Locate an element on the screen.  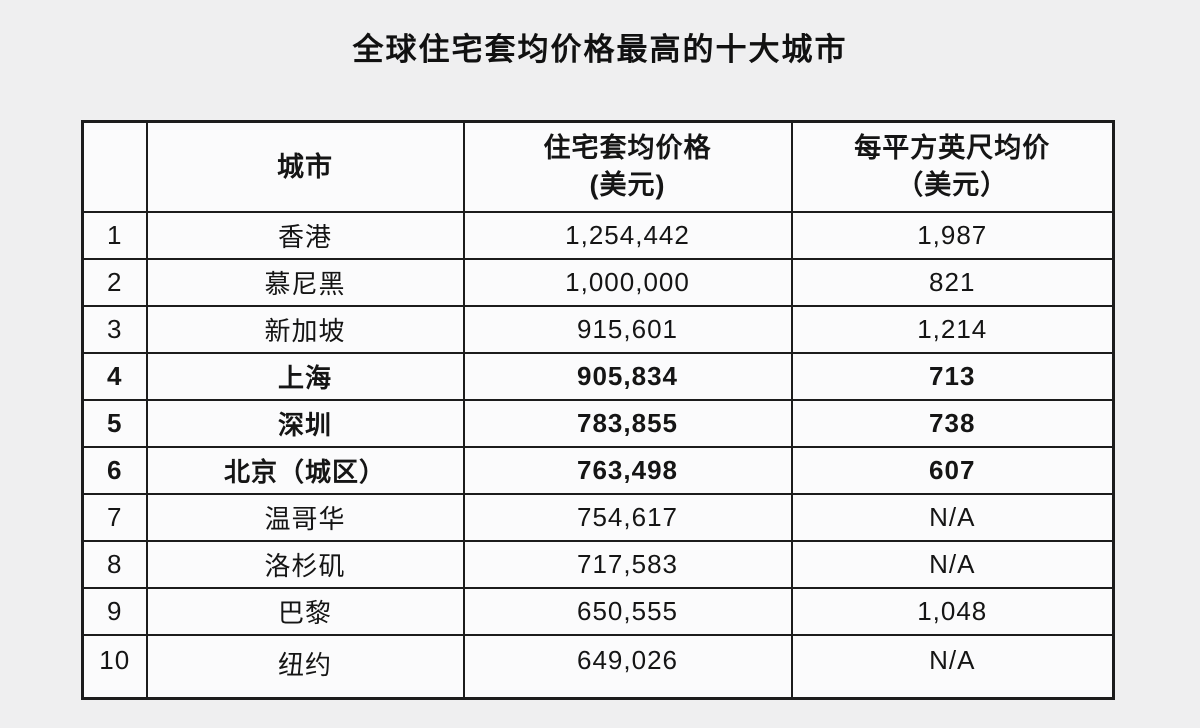
rank-cell: 2 is located at coordinates (114, 282).